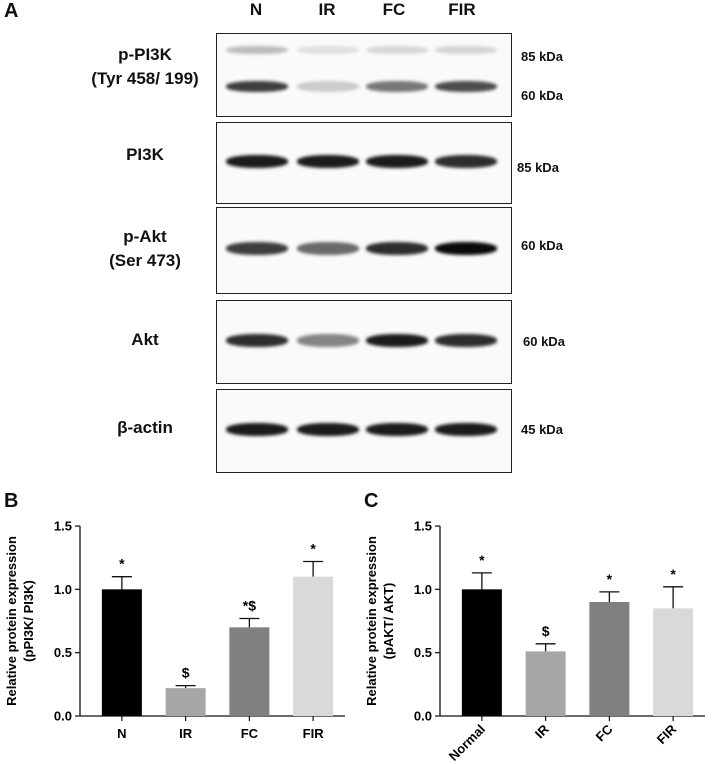 This screenshot has height=764, width=720. I want to click on blot-label-line: PI3K, so click(145, 154).